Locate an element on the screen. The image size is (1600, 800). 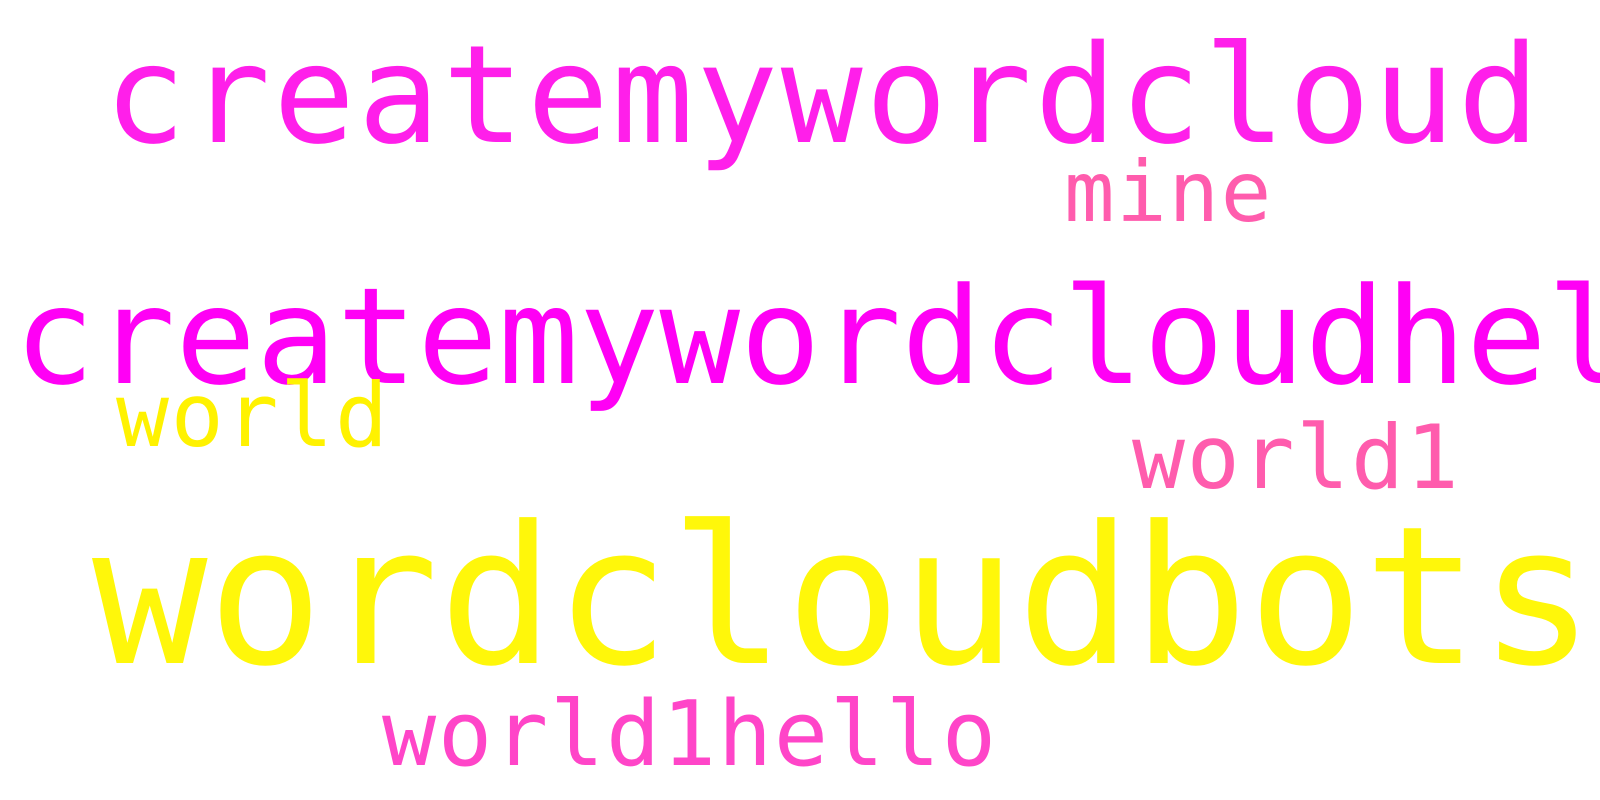
word-mine: mine is located at coordinates (1169, 192).